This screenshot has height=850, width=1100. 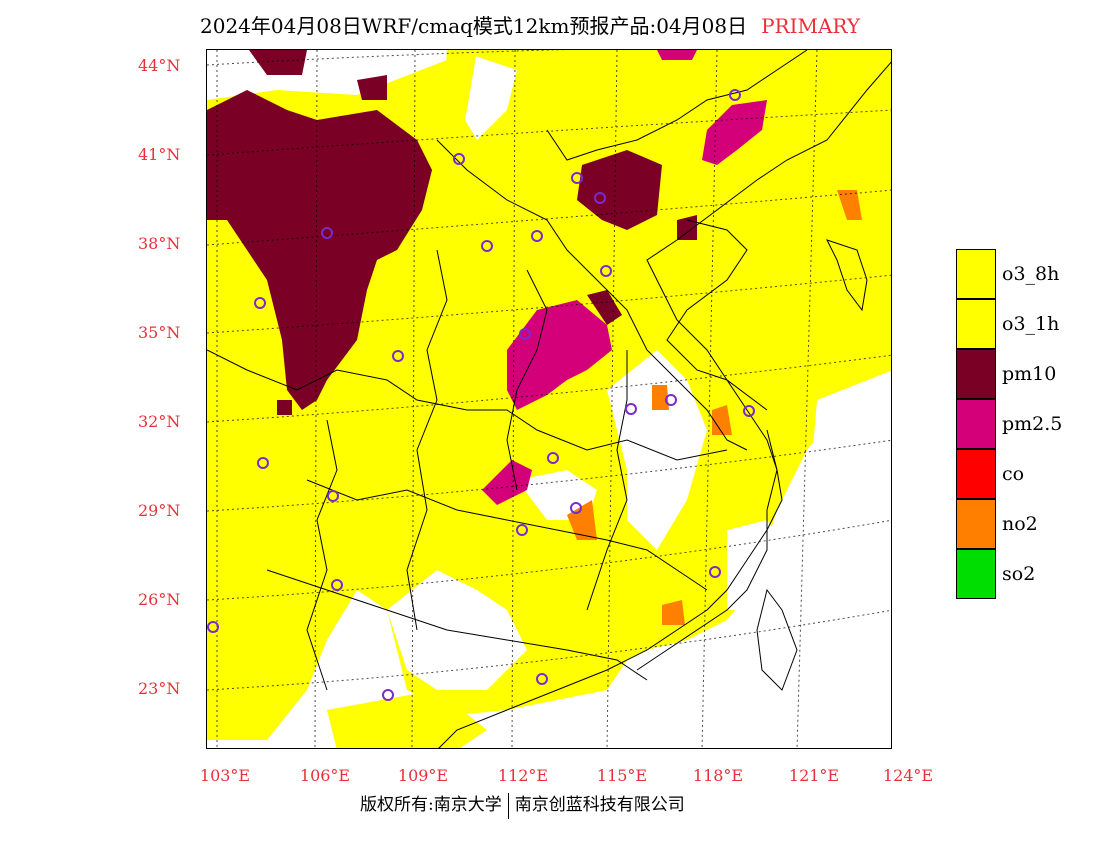 What do you see at coordinates (1013, 474) in the screenshot?
I see `legend-label: co` at bounding box center [1013, 474].